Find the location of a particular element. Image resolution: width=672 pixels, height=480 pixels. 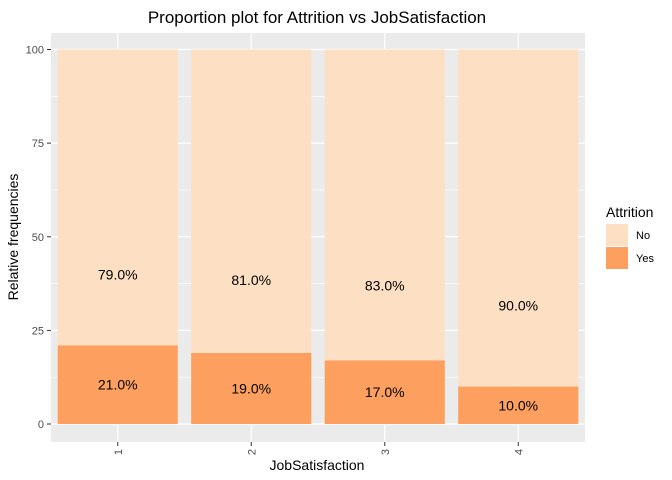

data-label-yes-1: 21.0% is located at coordinates (118, 385).